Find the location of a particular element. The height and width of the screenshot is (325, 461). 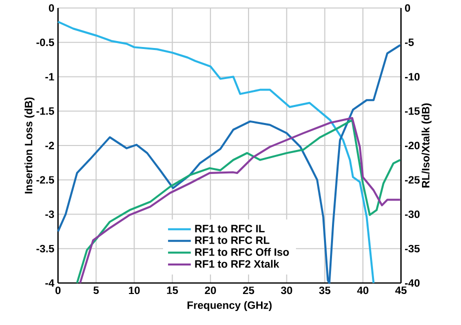

legend-label: RF1 to RFC Off Iso is located at coordinates (242, 252).